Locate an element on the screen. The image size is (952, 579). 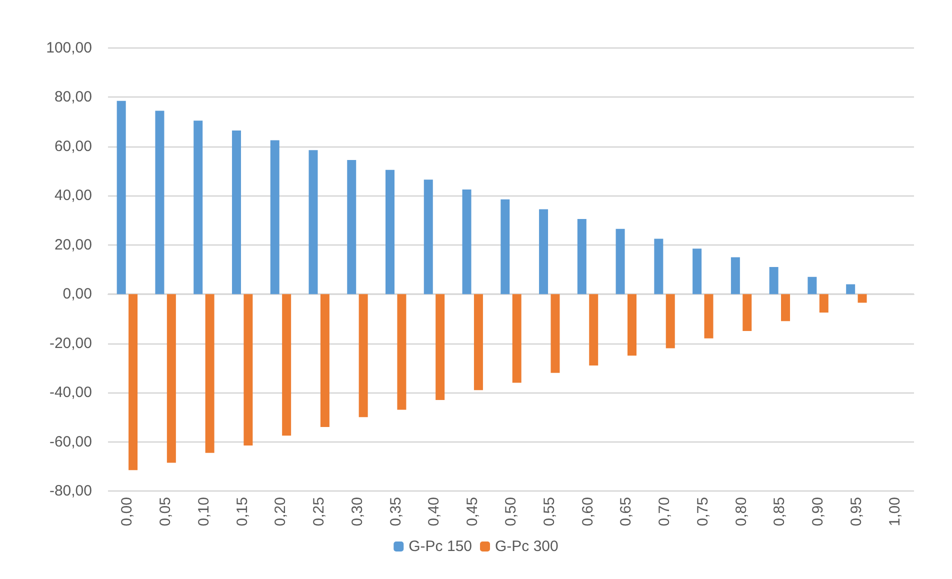
x-tick-label: 0,60 is located at coordinates (587, 511).